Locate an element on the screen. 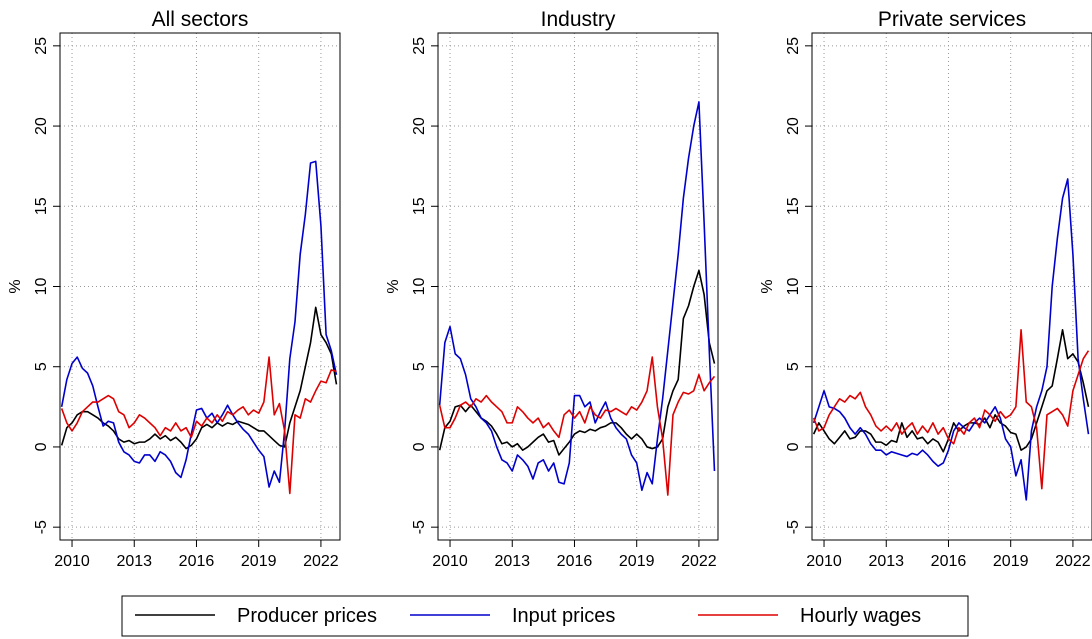 The image size is (1092, 639). legend-box is located at coordinates (545, 616).